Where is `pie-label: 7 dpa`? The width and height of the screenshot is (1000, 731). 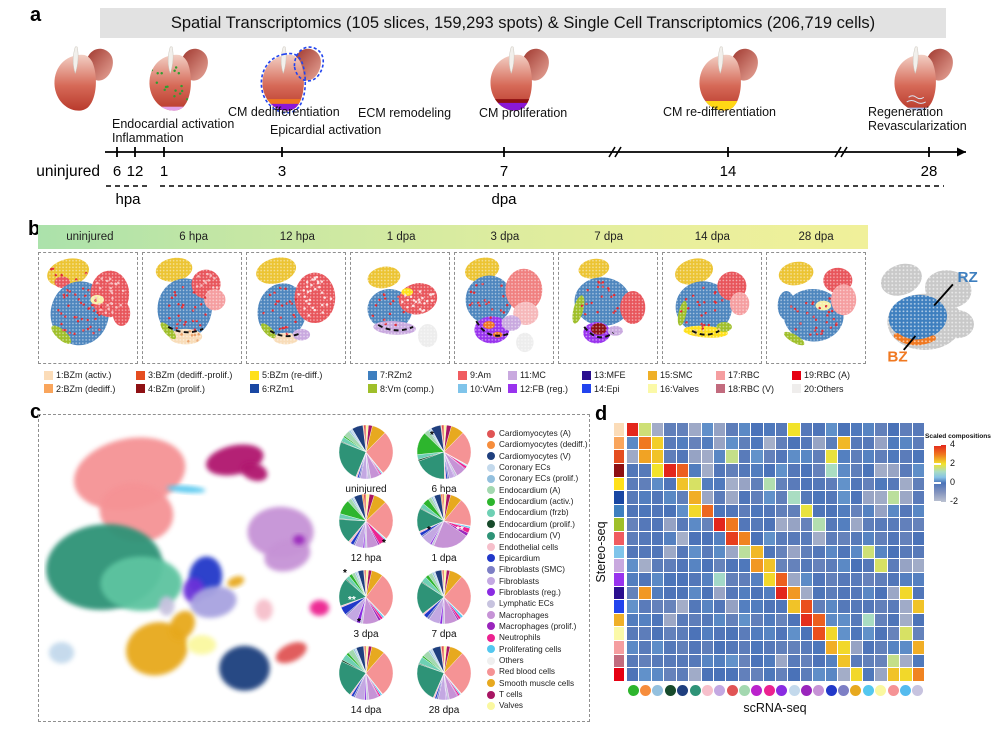
pie-label: 7 dpa is located at coordinates (444, 634).